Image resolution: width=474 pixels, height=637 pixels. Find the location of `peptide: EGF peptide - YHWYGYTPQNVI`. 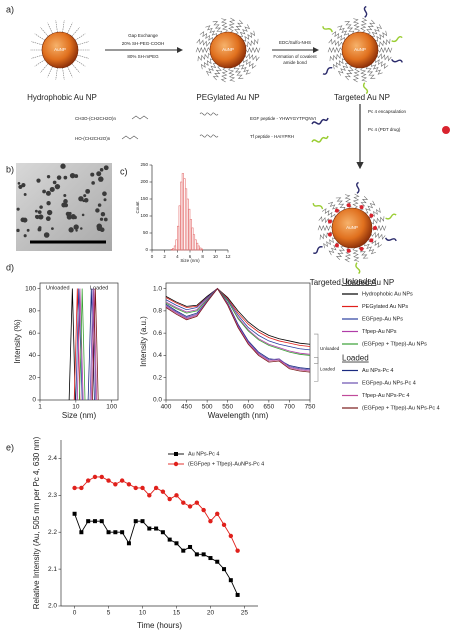

peptide: EGF peptide - YHWYGYTPQNVI is located at coordinates (283, 118).